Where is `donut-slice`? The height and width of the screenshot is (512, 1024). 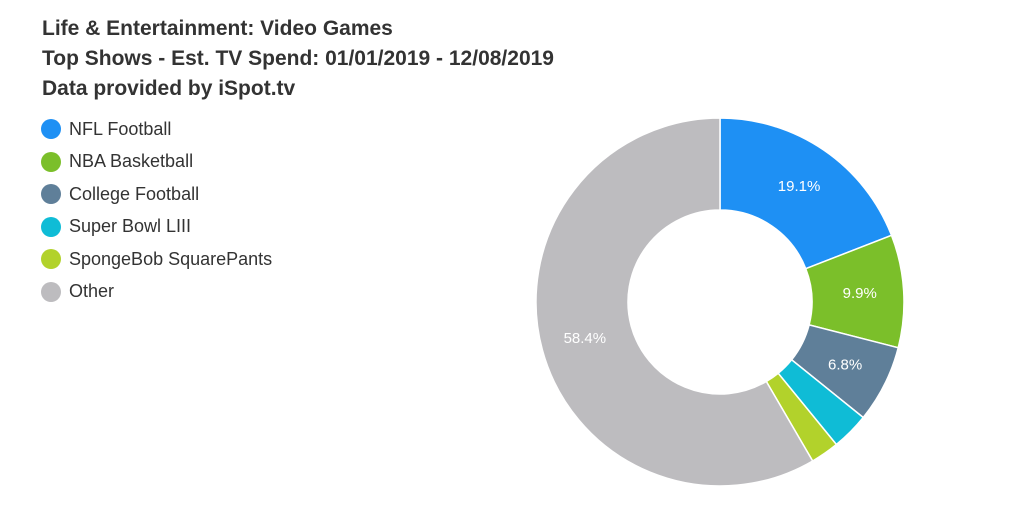
donut-slice is located at coordinates (806, 193).